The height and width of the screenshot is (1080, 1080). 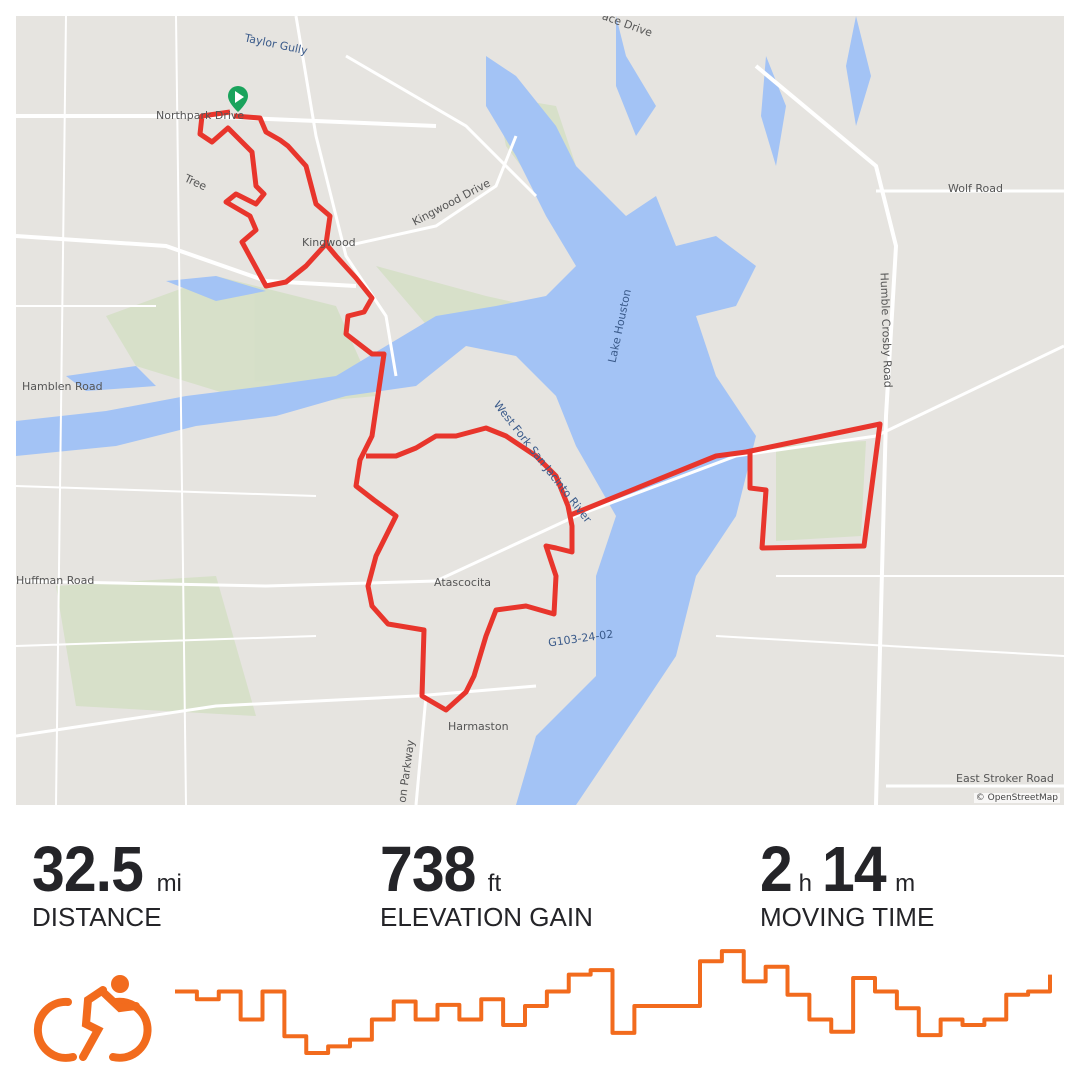 What do you see at coordinates (428, 869) in the screenshot?
I see `elevation-value: 738` at bounding box center [428, 869].